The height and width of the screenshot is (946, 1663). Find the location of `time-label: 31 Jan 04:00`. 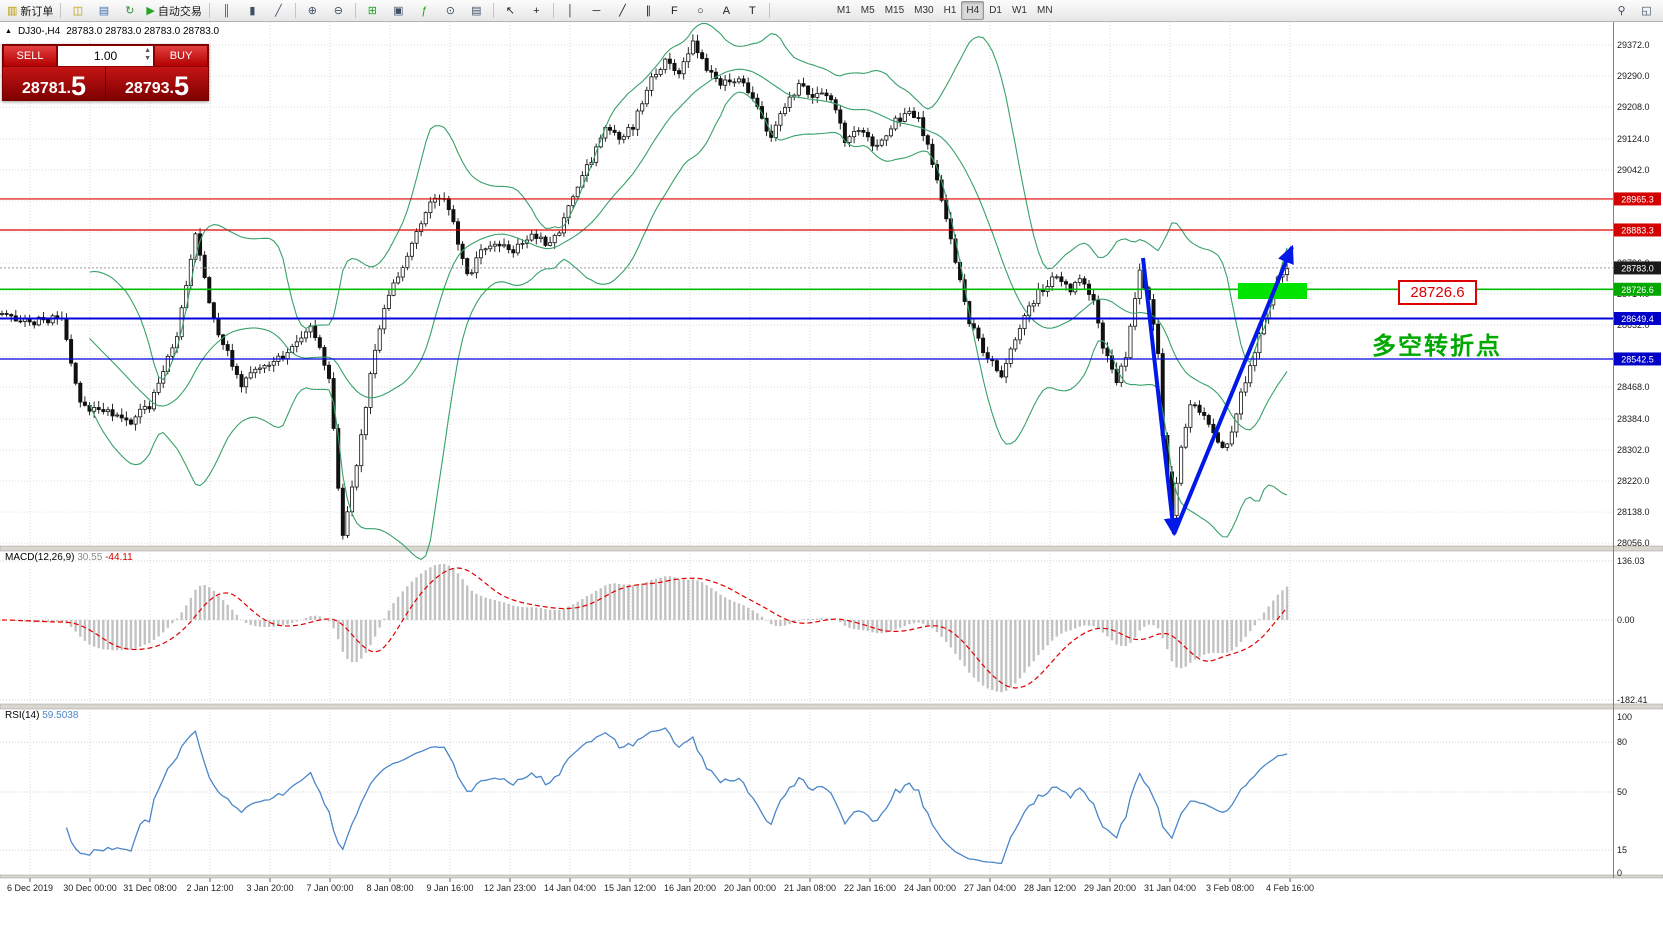

time-label: 31 Jan 04:00 is located at coordinates (1170, 888).